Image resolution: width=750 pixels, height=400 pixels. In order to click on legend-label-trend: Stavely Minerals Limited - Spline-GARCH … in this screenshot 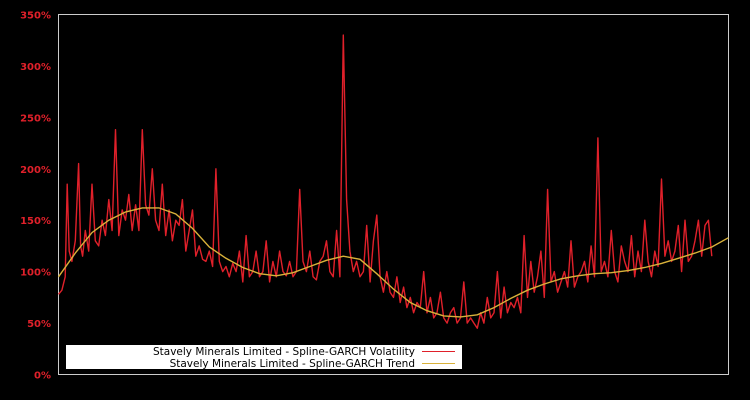, I will do `click(292, 364)`.